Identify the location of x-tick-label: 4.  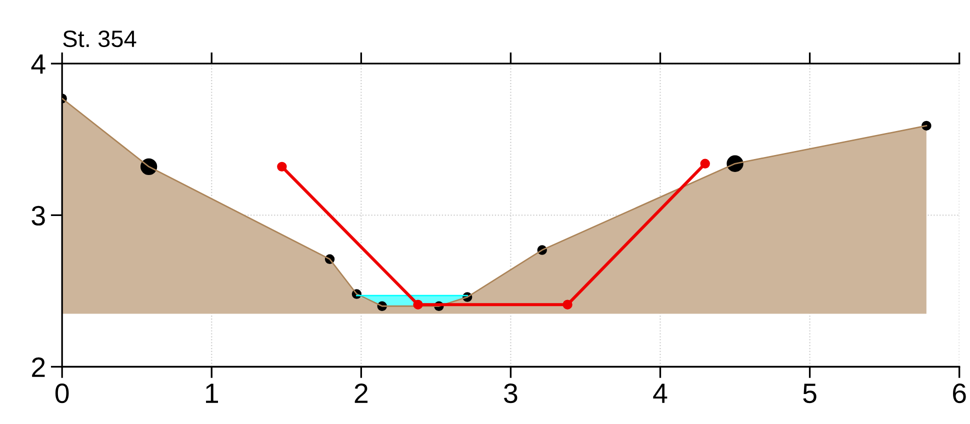
(660, 393).